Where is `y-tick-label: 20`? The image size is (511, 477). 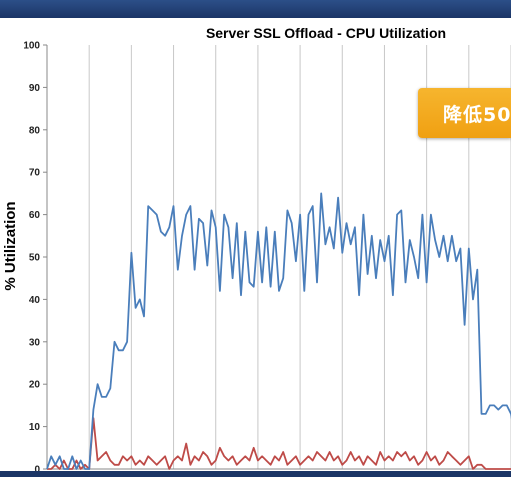 y-tick-label: 20 is located at coordinates (35, 385).